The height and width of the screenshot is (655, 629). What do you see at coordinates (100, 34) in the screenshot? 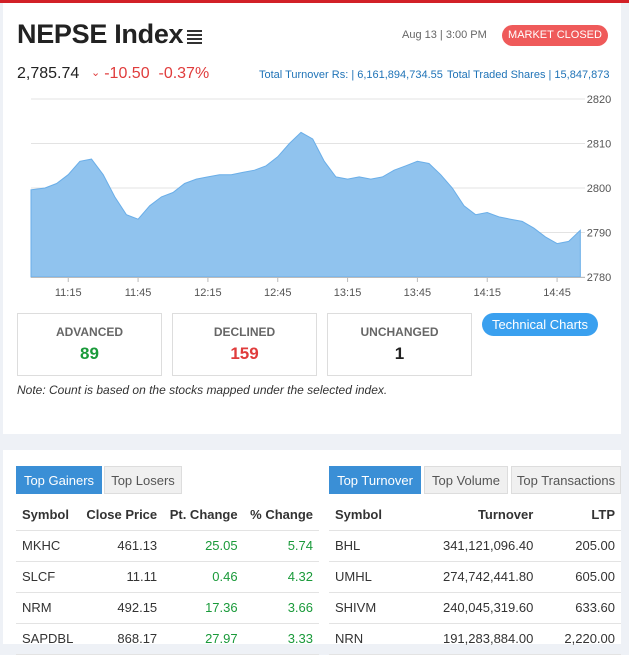
I see `page-title: NEPSE Index` at bounding box center [100, 34].